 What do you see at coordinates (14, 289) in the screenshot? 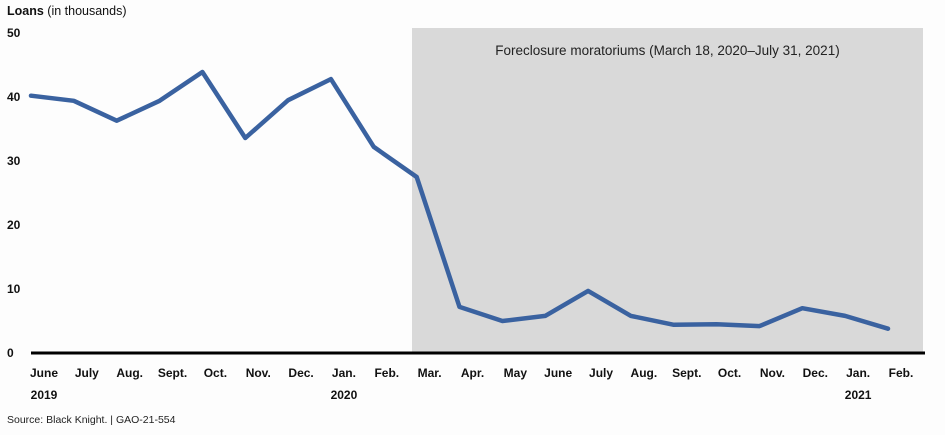
I see `y-tick-label: 10` at bounding box center [14, 289].